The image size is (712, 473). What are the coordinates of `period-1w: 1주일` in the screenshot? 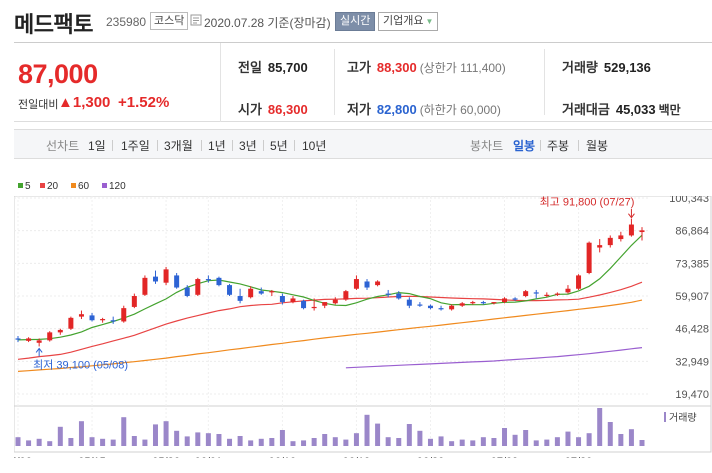 It's located at (135, 146).